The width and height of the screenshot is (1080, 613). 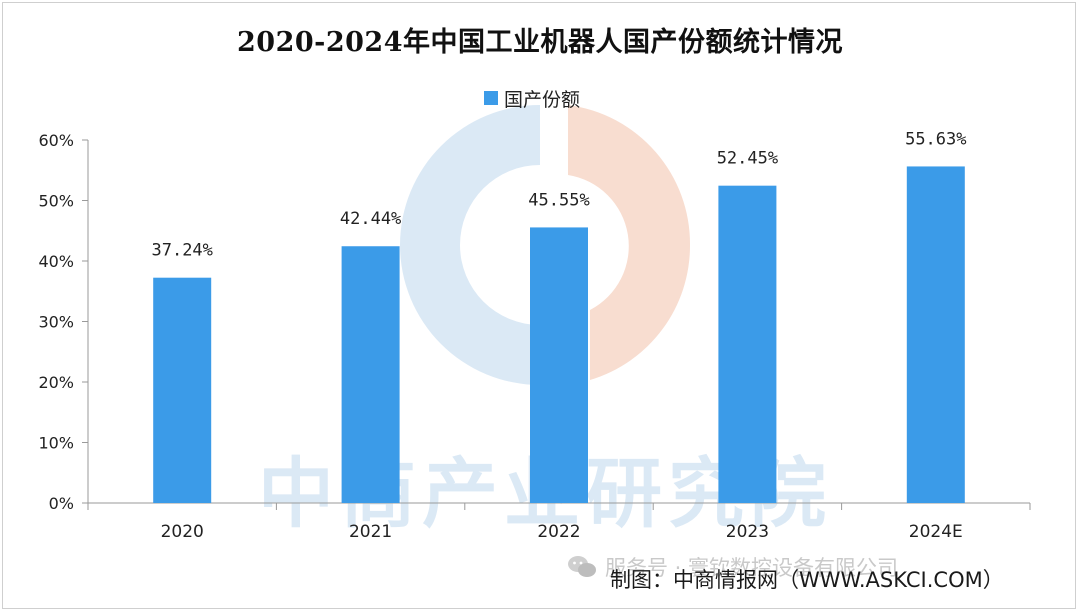 What do you see at coordinates (61, 503) in the screenshot?
I see `y-tick-label: 0%` at bounding box center [61, 503].